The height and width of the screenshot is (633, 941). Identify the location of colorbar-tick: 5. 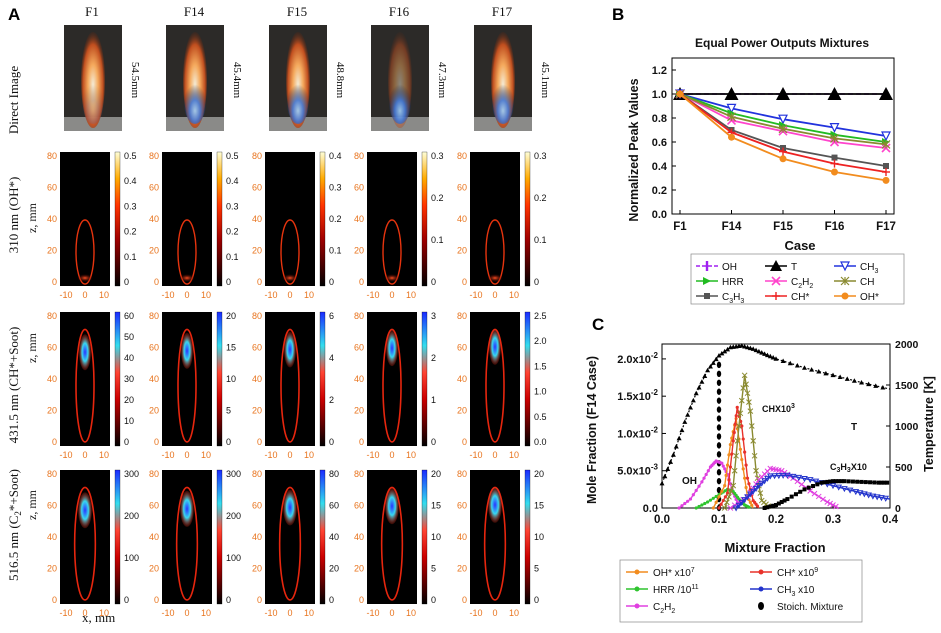
(536, 569).